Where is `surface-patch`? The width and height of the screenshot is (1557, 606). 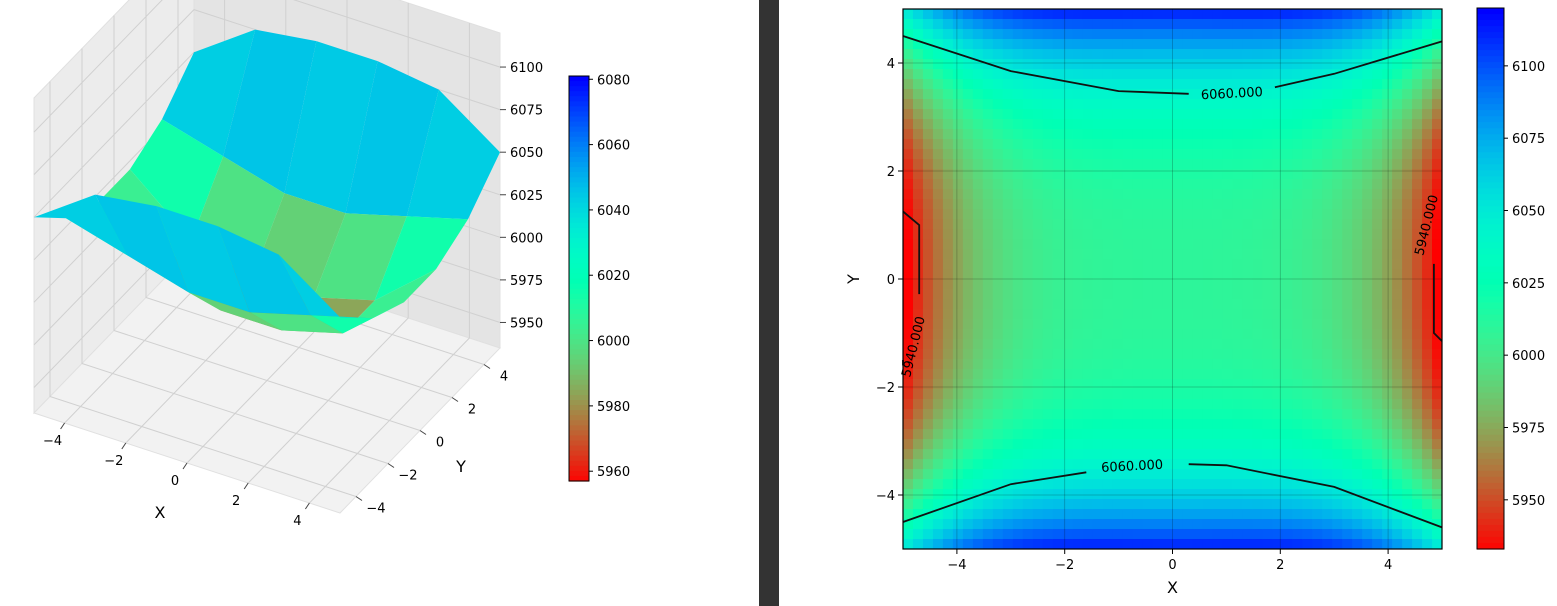
surface-patch is located at coordinates (235, 311).